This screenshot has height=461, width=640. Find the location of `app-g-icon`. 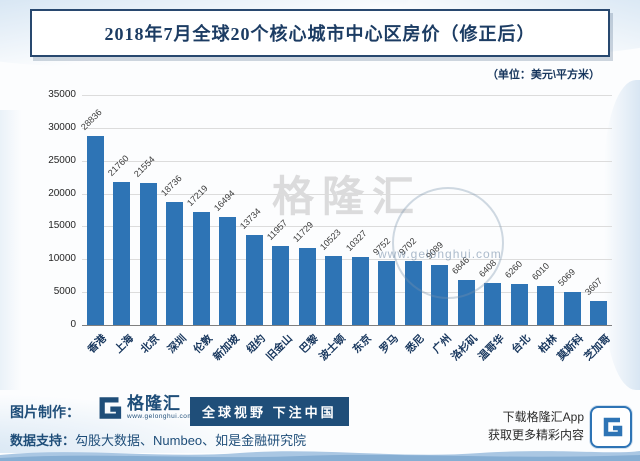

app-g-icon is located at coordinates (613, 427).